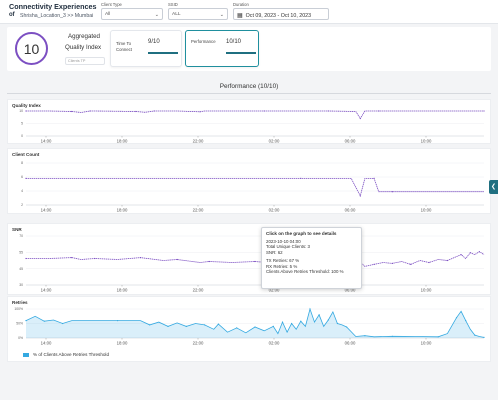 This screenshot has height=400, width=498. What do you see at coordinates (21, 111) in the screenshot?
I see `y-tick-label: 10` at bounding box center [21, 111].